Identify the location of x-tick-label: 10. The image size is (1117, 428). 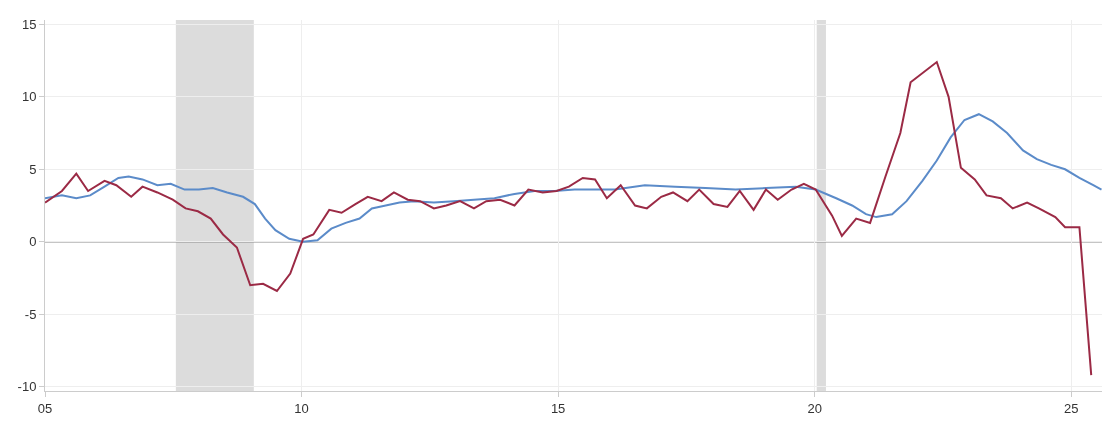
(301, 408).